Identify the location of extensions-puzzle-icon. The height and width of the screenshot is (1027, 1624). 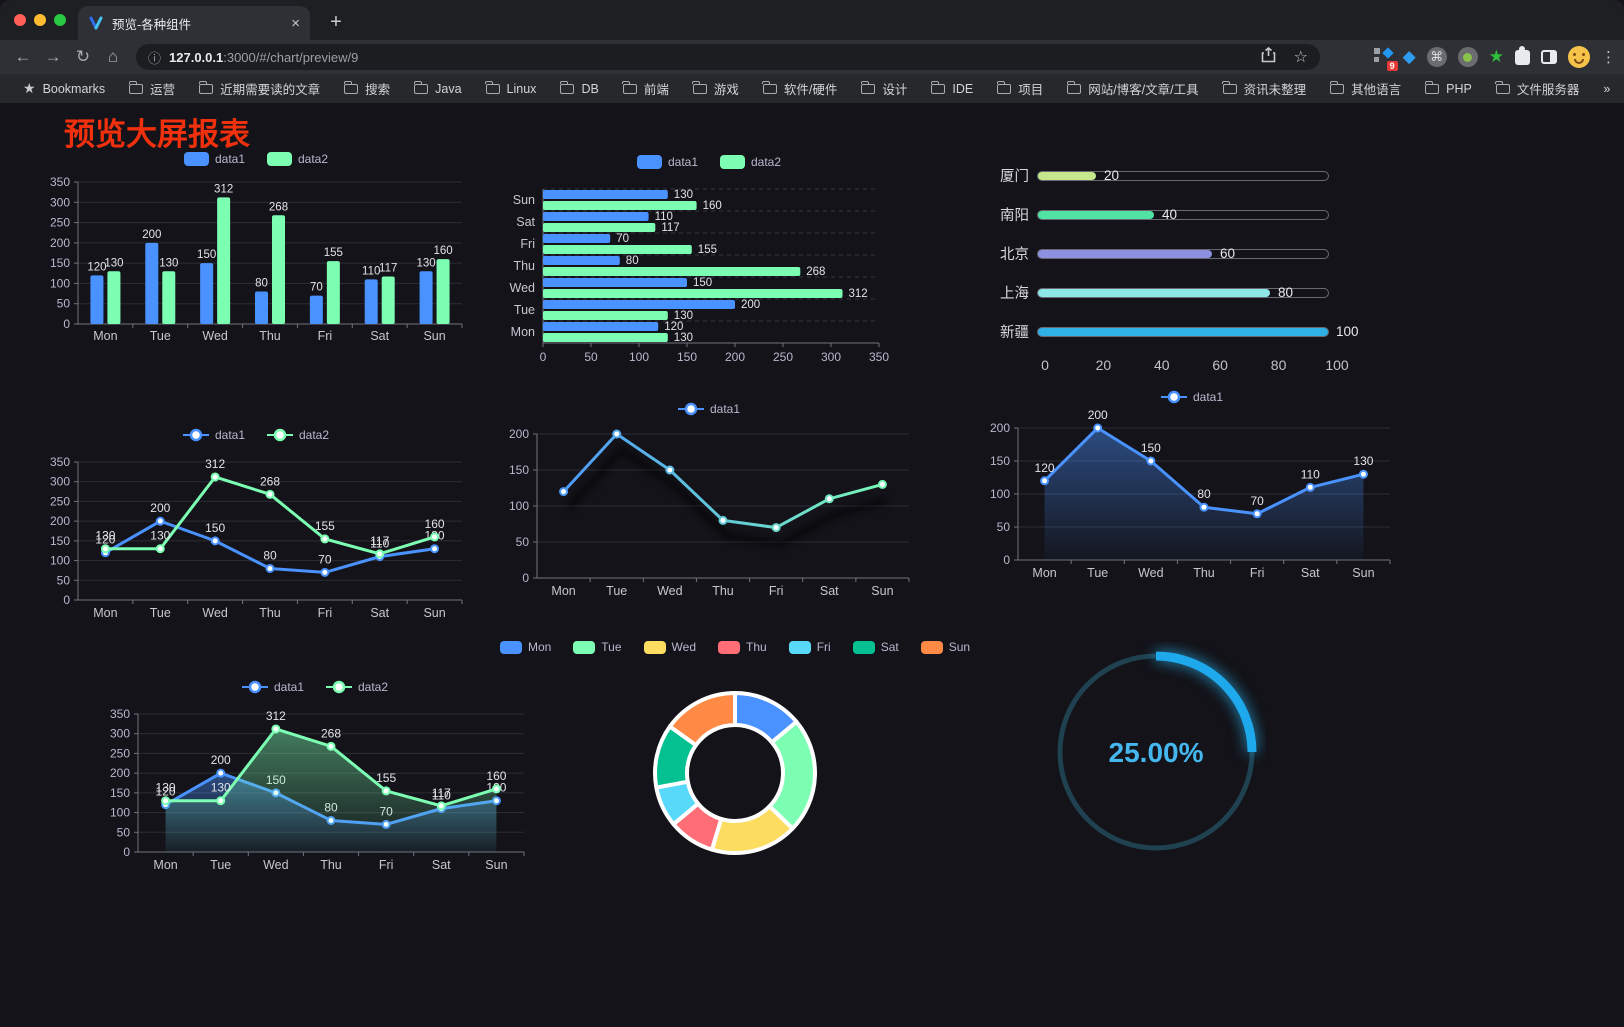
(1522, 55).